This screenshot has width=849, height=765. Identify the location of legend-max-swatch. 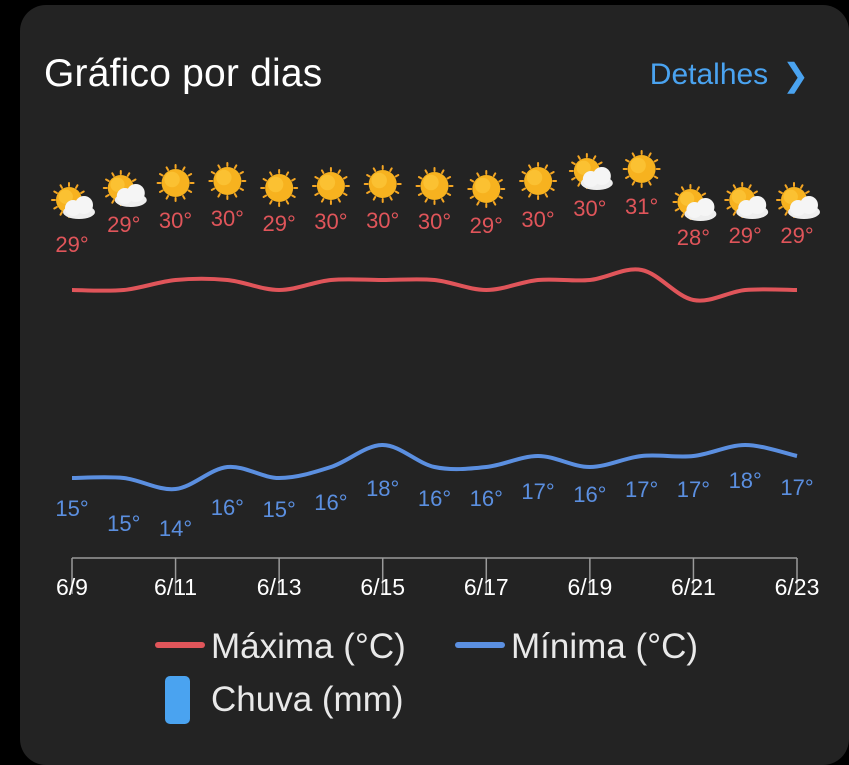
(180, 645).